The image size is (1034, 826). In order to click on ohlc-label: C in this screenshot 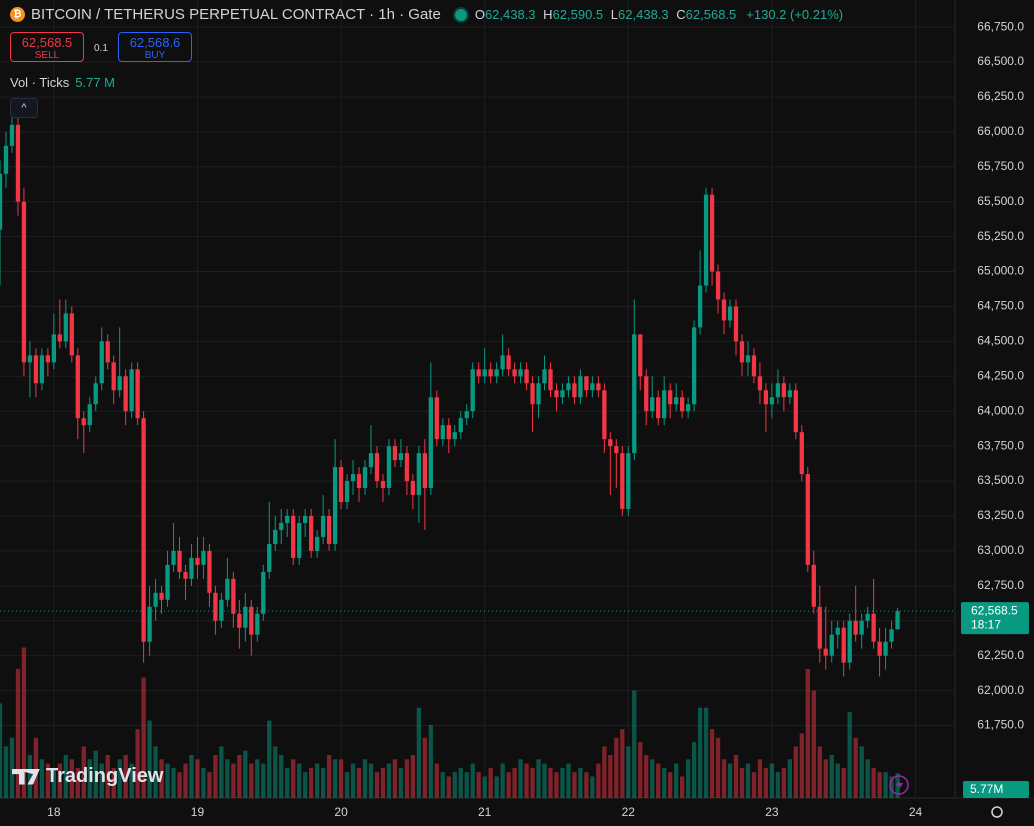, I will do `click(681, 14)`.